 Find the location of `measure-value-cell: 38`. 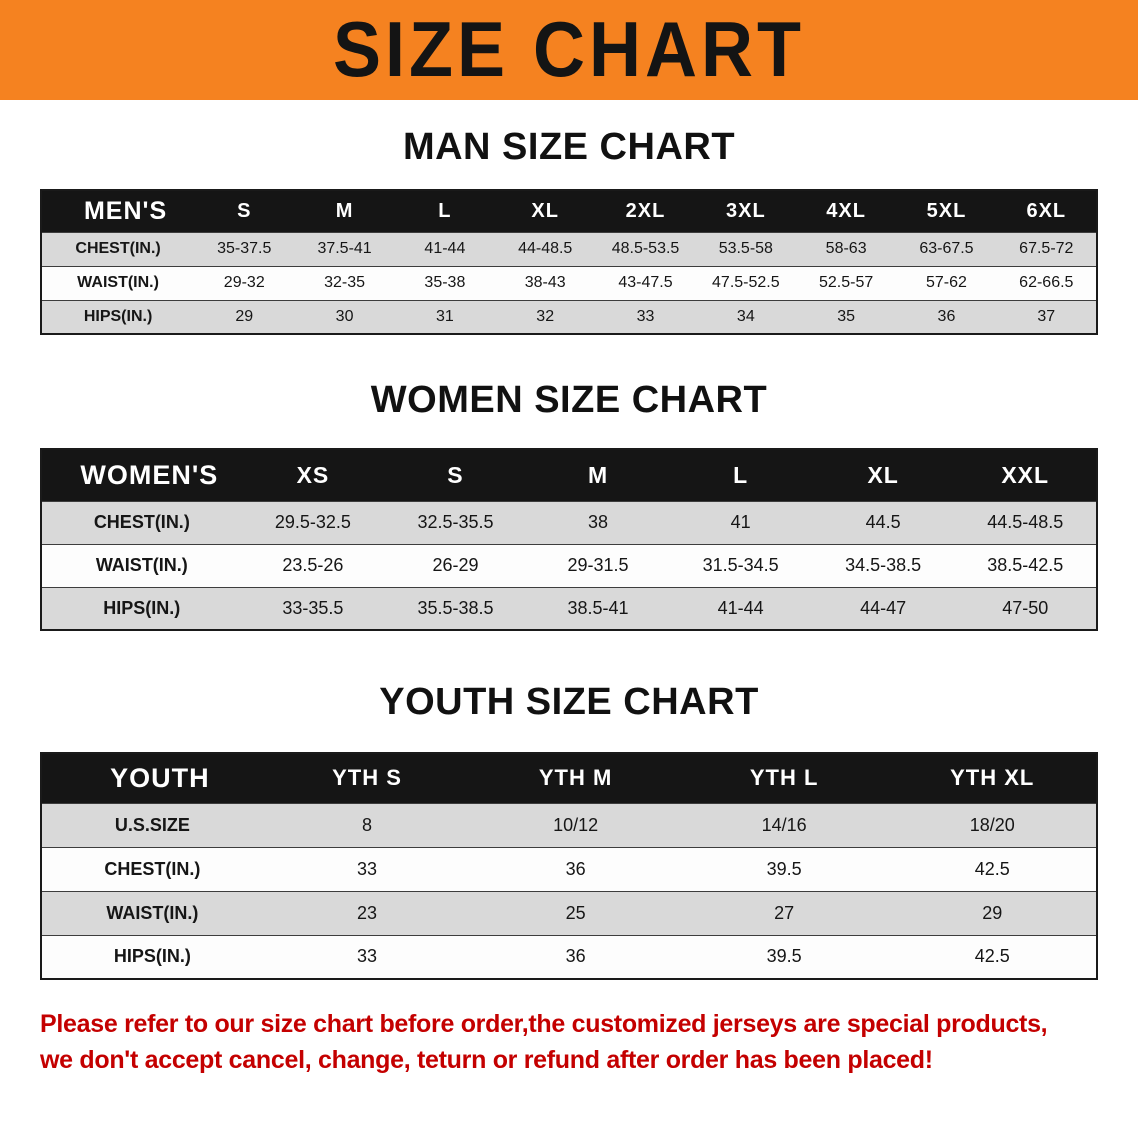

measure-value-cell: 38 is located at coordinates (598, 522).